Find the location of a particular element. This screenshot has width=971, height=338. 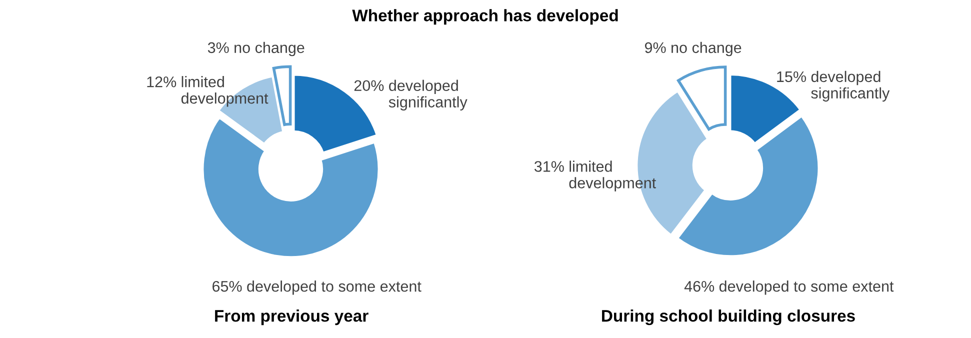

chart-title: Whether approach has developed is located at coordinates (485, 17).